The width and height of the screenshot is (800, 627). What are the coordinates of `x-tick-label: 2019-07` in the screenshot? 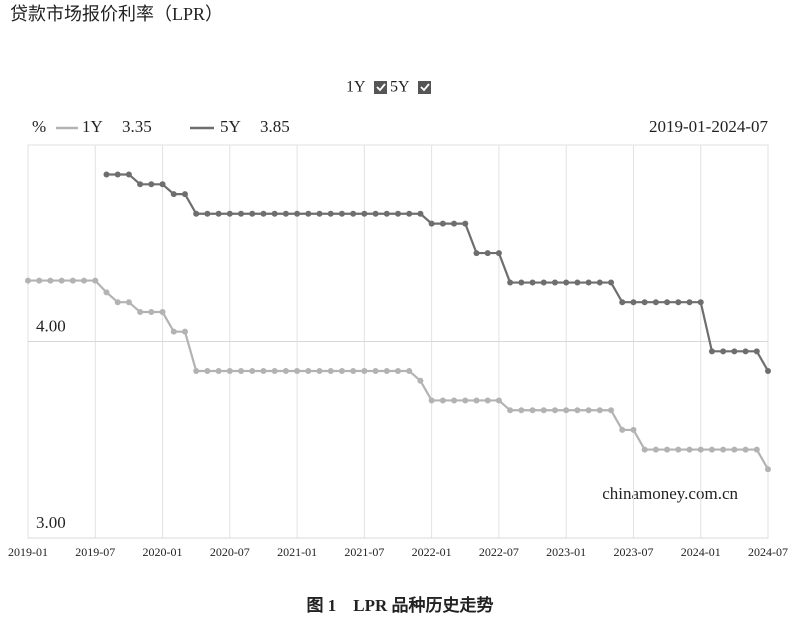 It's located at (95, 552).